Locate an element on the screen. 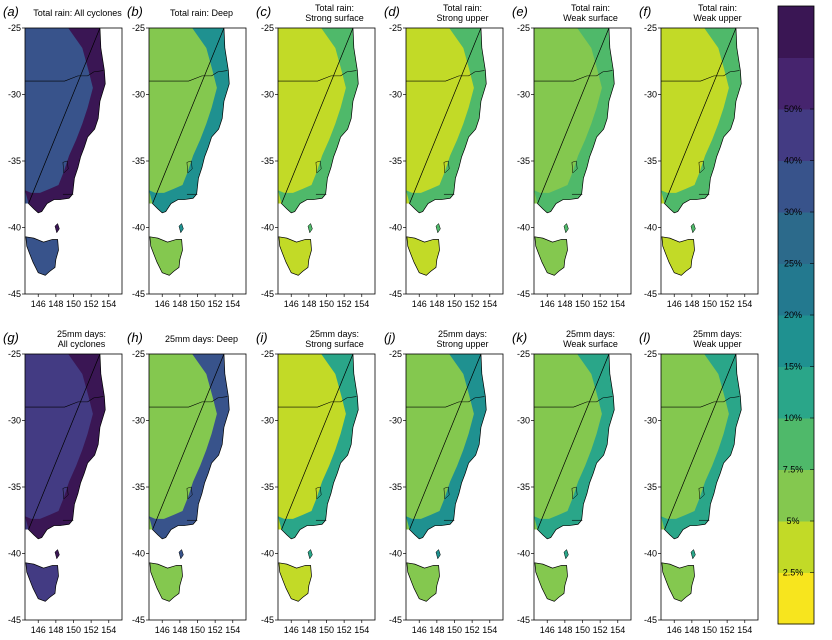 This screenshot has width=832, height=640. colorbar-label: 5% is located at coordinates (792, 521).